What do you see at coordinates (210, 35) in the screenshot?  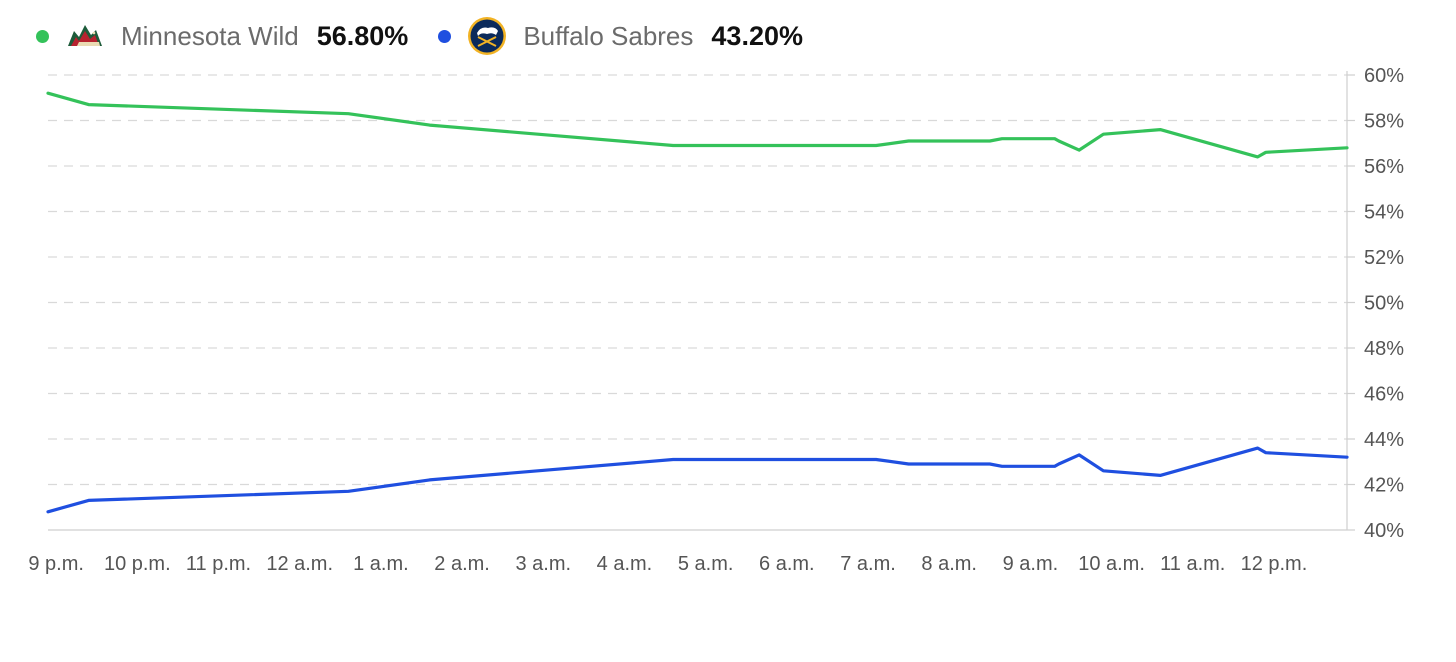 I see `minnesota-wild-name: Minnesota Wild` at bounding box center [210, 35].